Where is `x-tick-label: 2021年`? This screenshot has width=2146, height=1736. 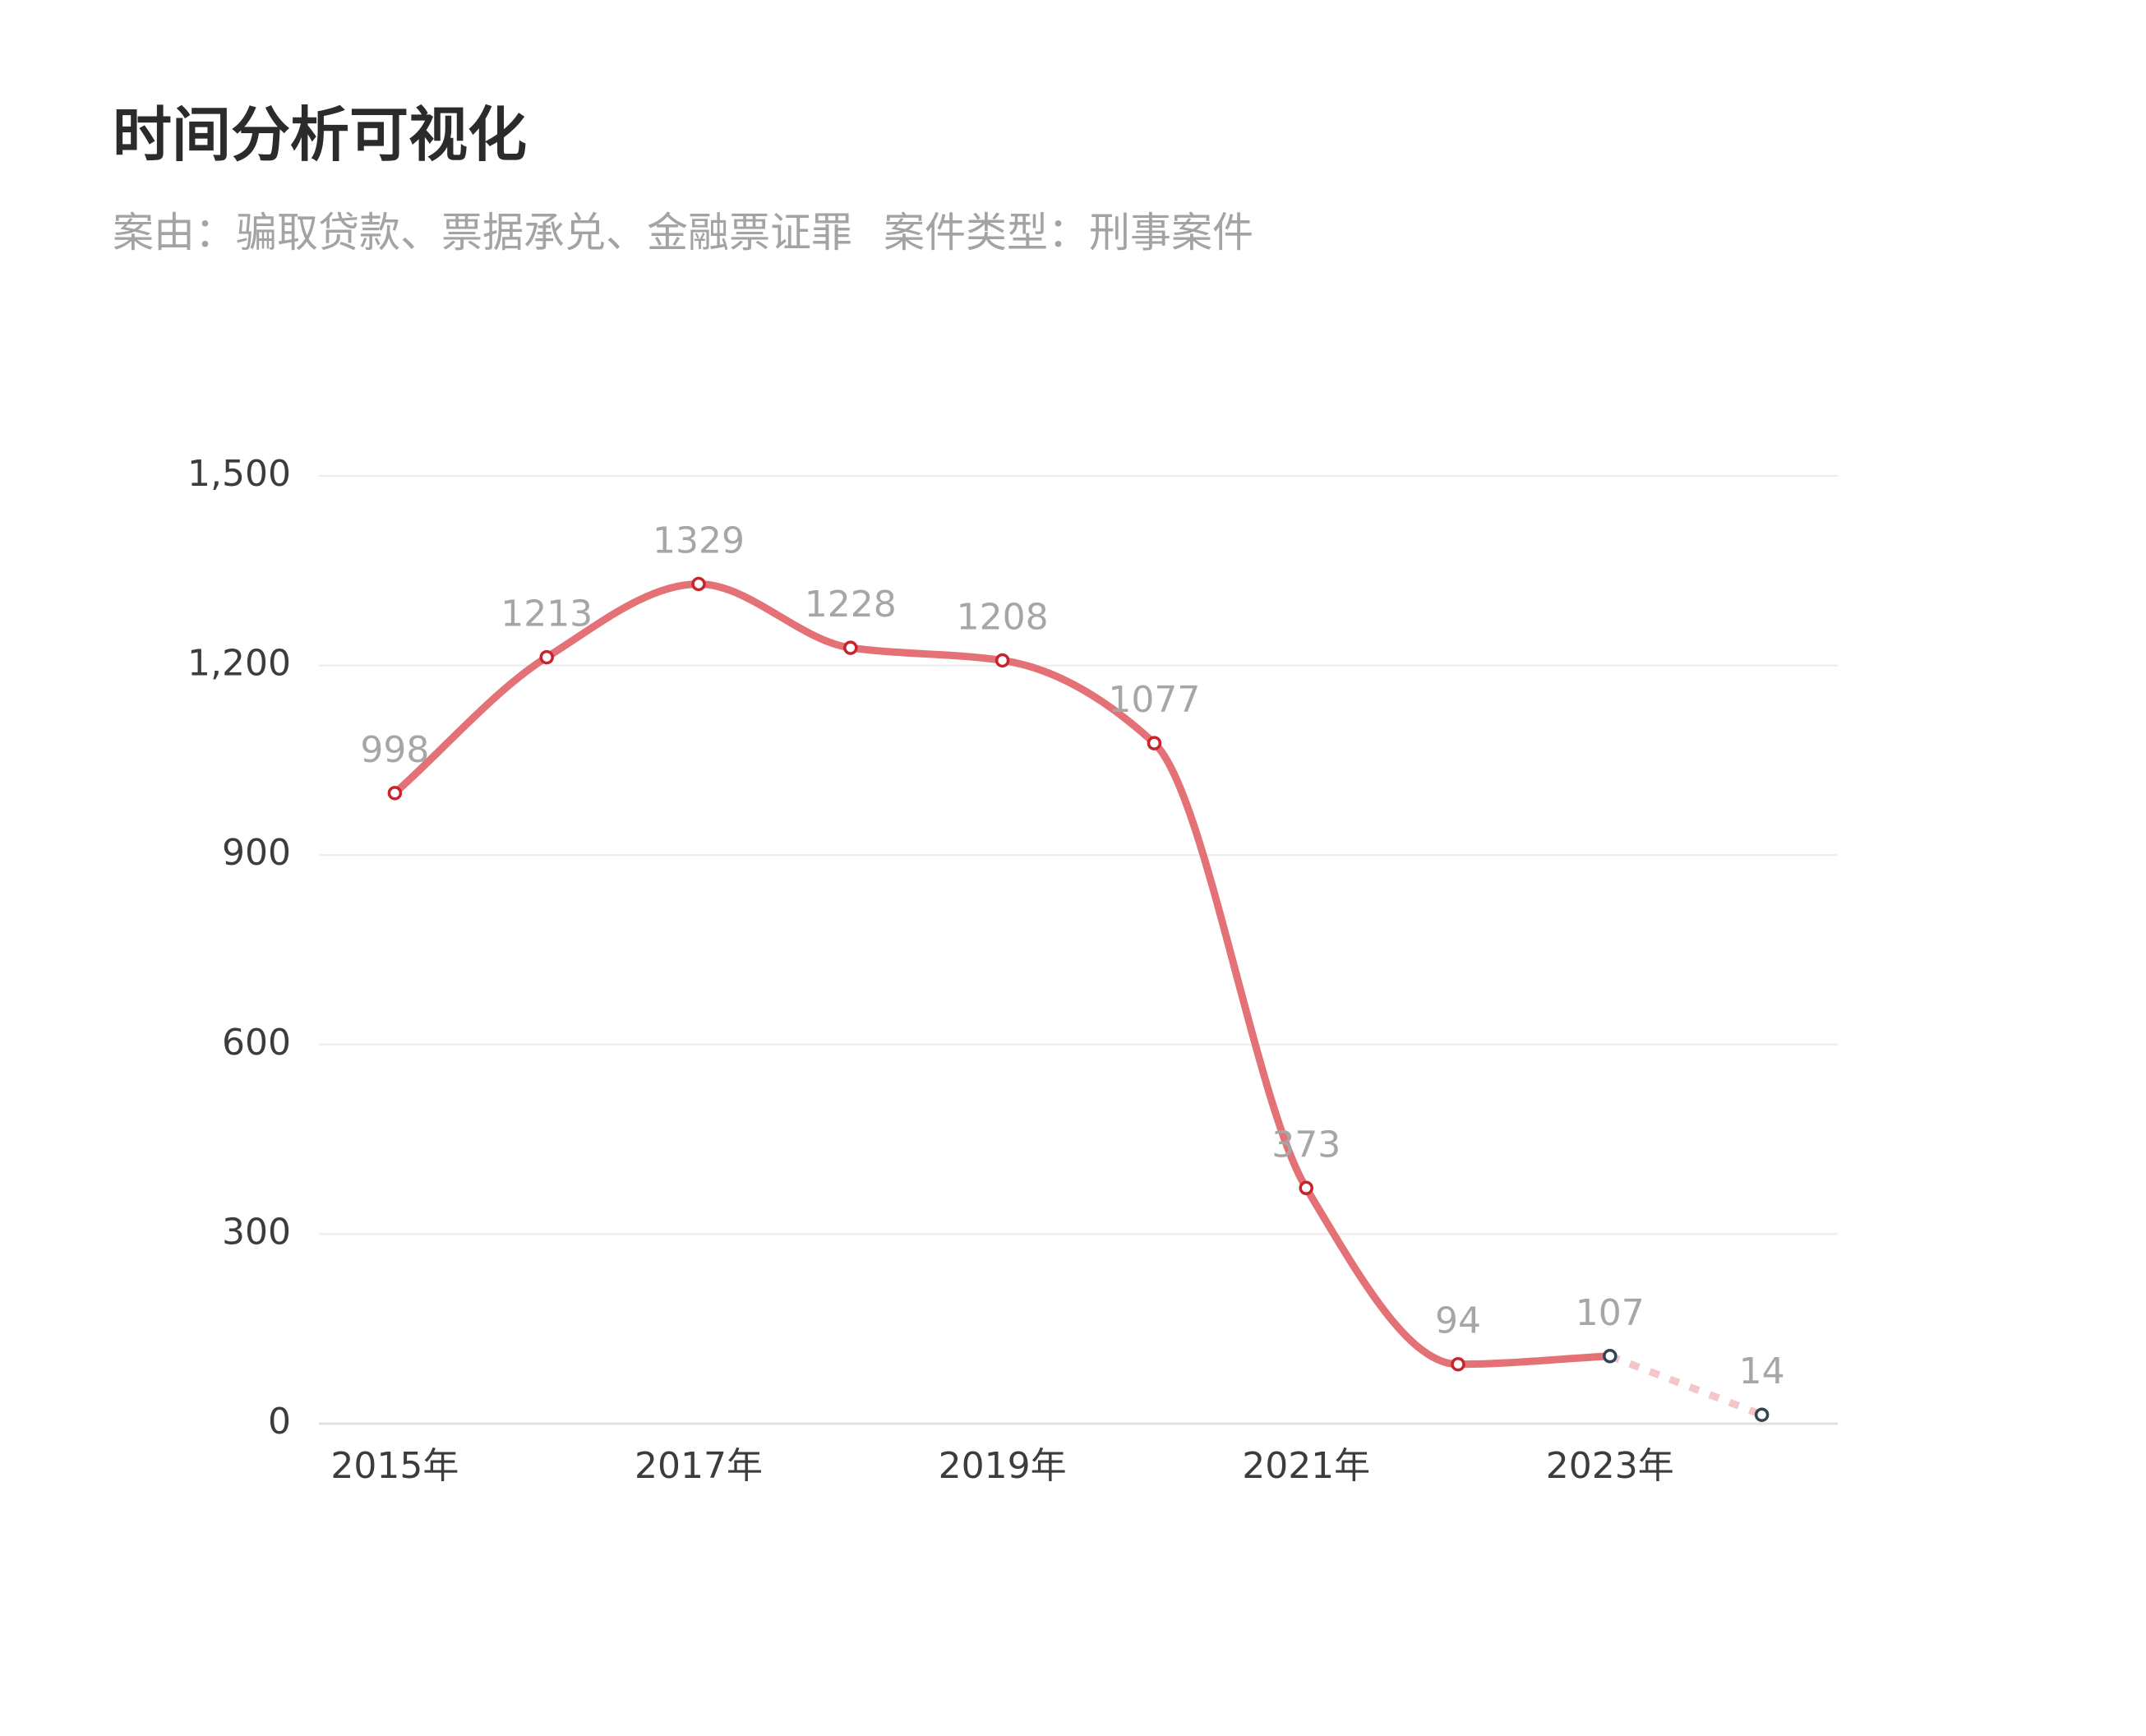
x-tick-label: 2021年 is located at coordinates (1306, 1466).